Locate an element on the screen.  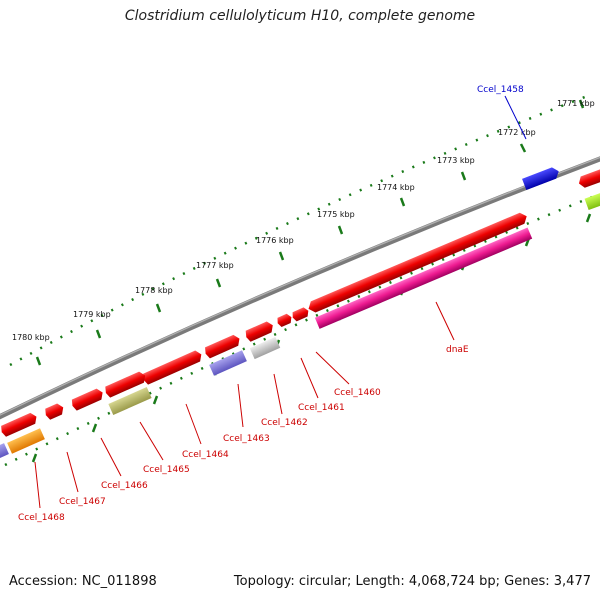
gene-label-ccel-1462: Ccel_1462 is located at coordinates (284, 423).